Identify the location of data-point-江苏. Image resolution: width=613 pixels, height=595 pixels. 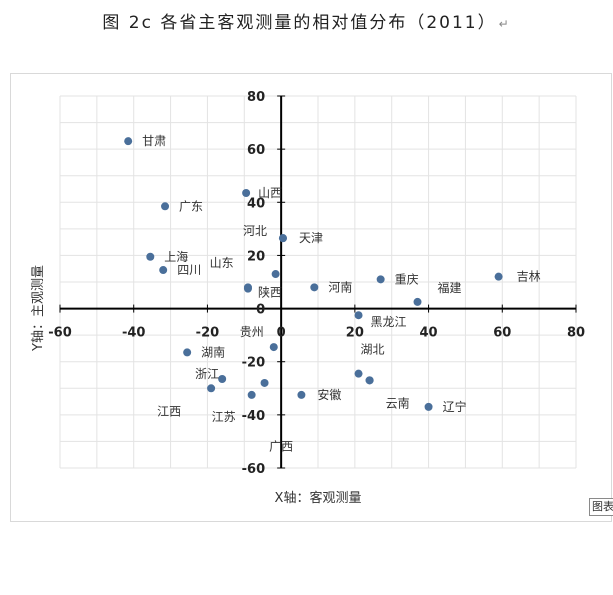
(251, 394).